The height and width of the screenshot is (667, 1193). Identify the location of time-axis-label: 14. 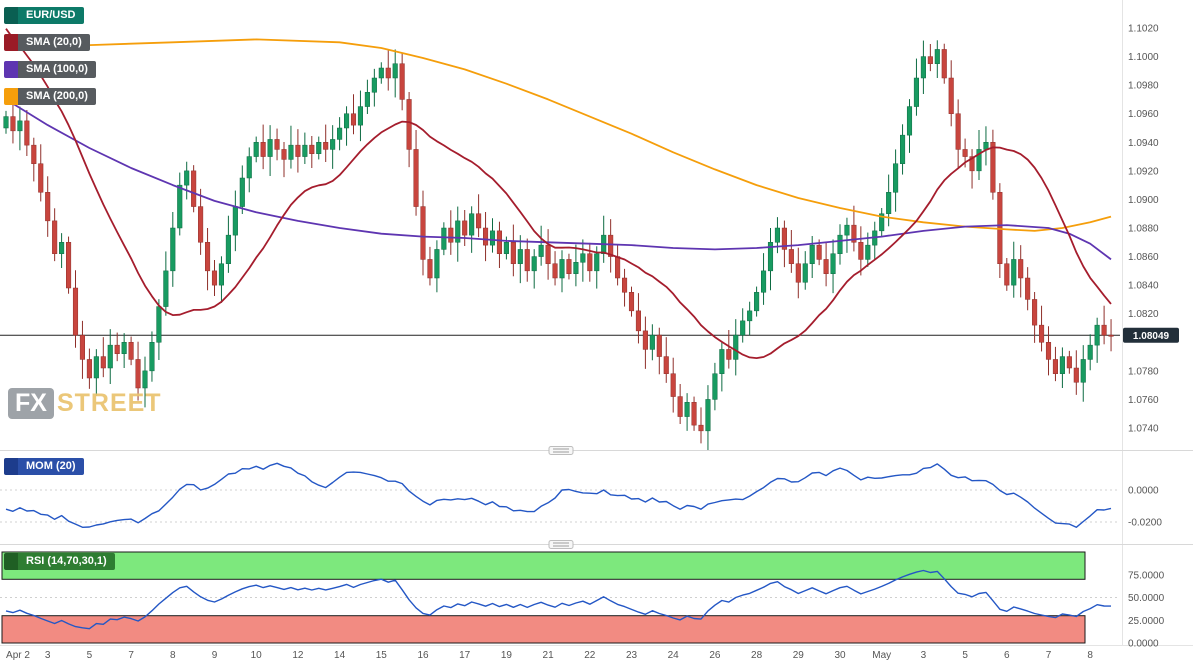
(340, 655).